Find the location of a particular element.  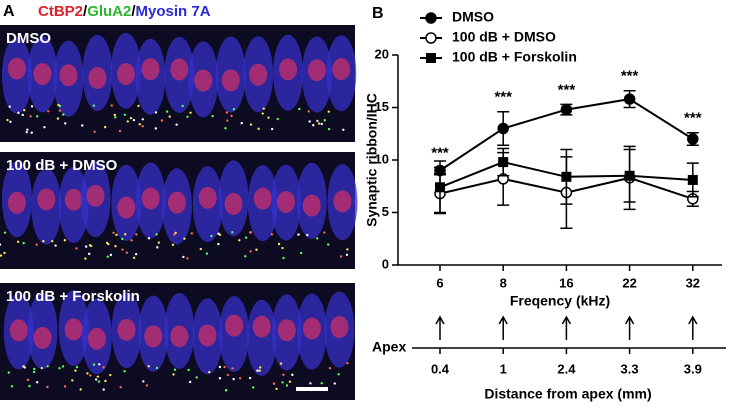

x-axis-label: Freqency (kHz) is located at coordinates (560, 301).